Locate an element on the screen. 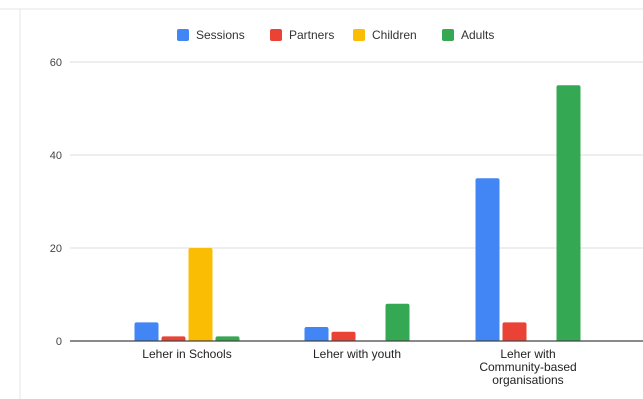  x-category-label: Leher with youth is located at coordinates (357, 354).